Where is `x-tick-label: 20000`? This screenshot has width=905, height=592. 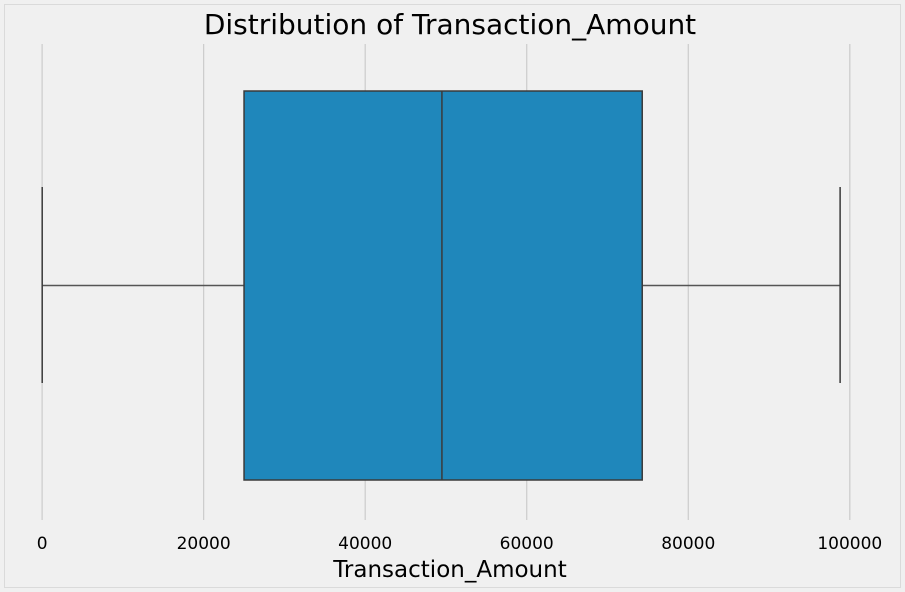 x-tick-label: 20000 is located at coordinates (204, 544).